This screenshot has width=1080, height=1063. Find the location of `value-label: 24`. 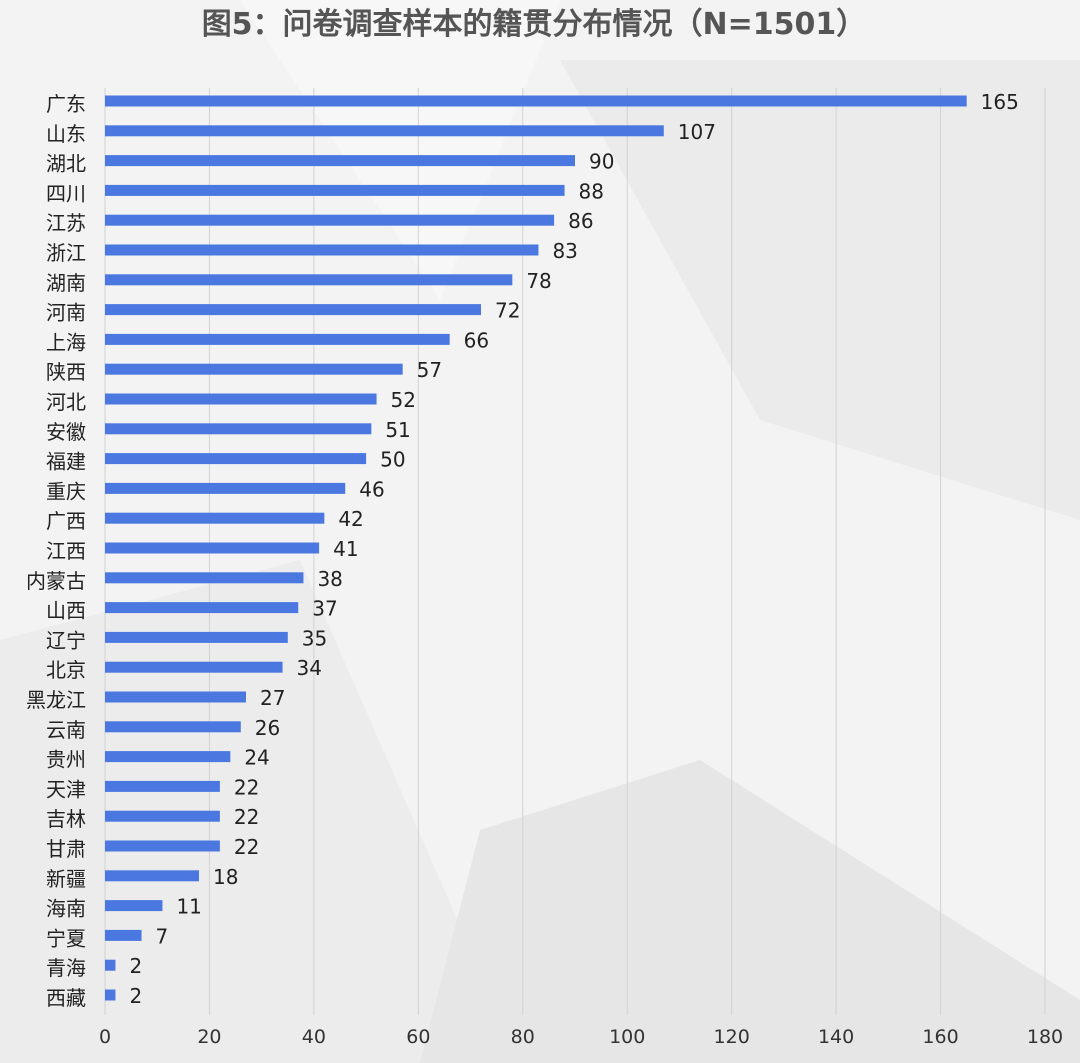

value-label: 24 is located at coordinates (256, 758).